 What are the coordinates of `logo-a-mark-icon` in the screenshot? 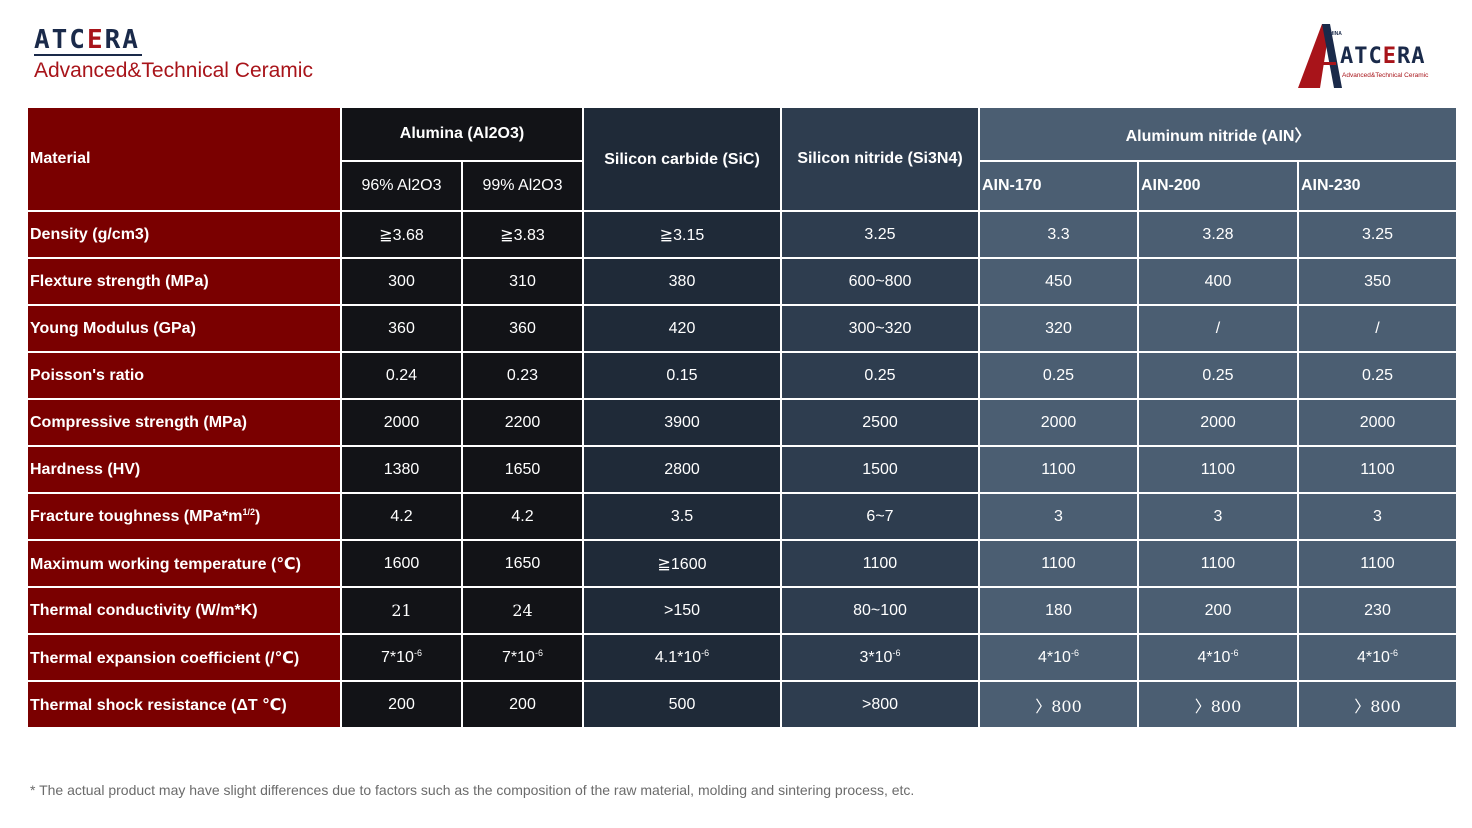 It's located at (1320, 56).